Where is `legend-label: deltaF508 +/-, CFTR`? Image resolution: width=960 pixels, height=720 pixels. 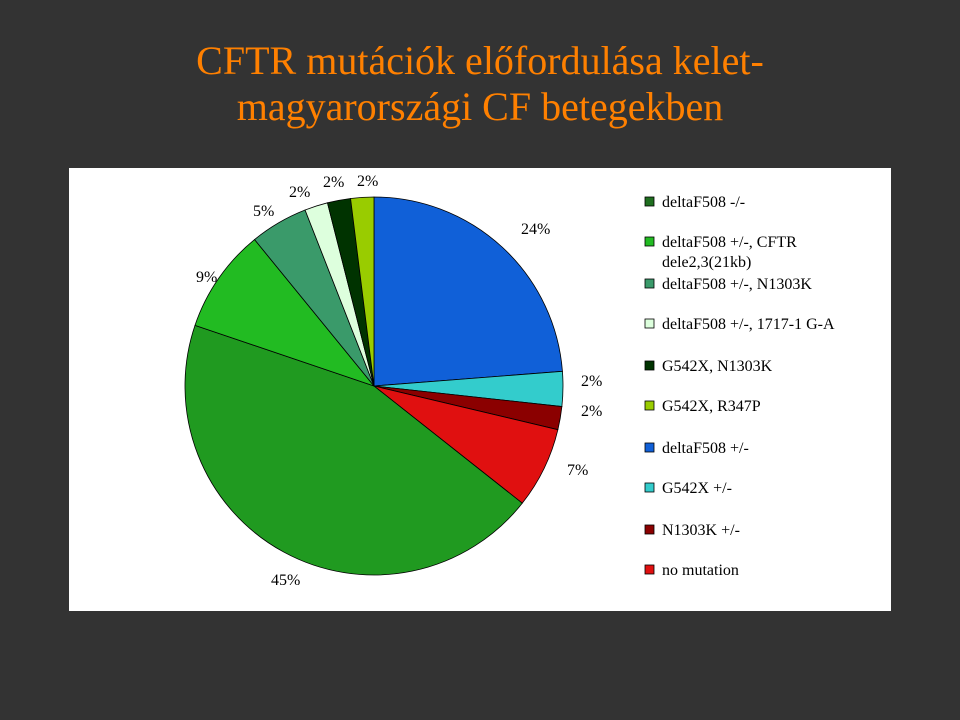 legend-label: deltaF508 +/-, CFTR is located at coordinates (729, 242).